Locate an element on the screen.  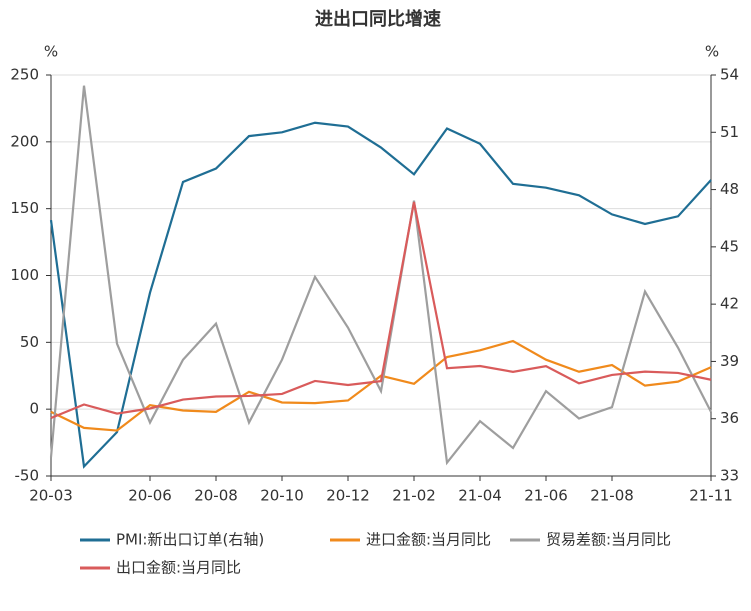
x-tick-label: 20-12 is located at coordinates (348, 496).